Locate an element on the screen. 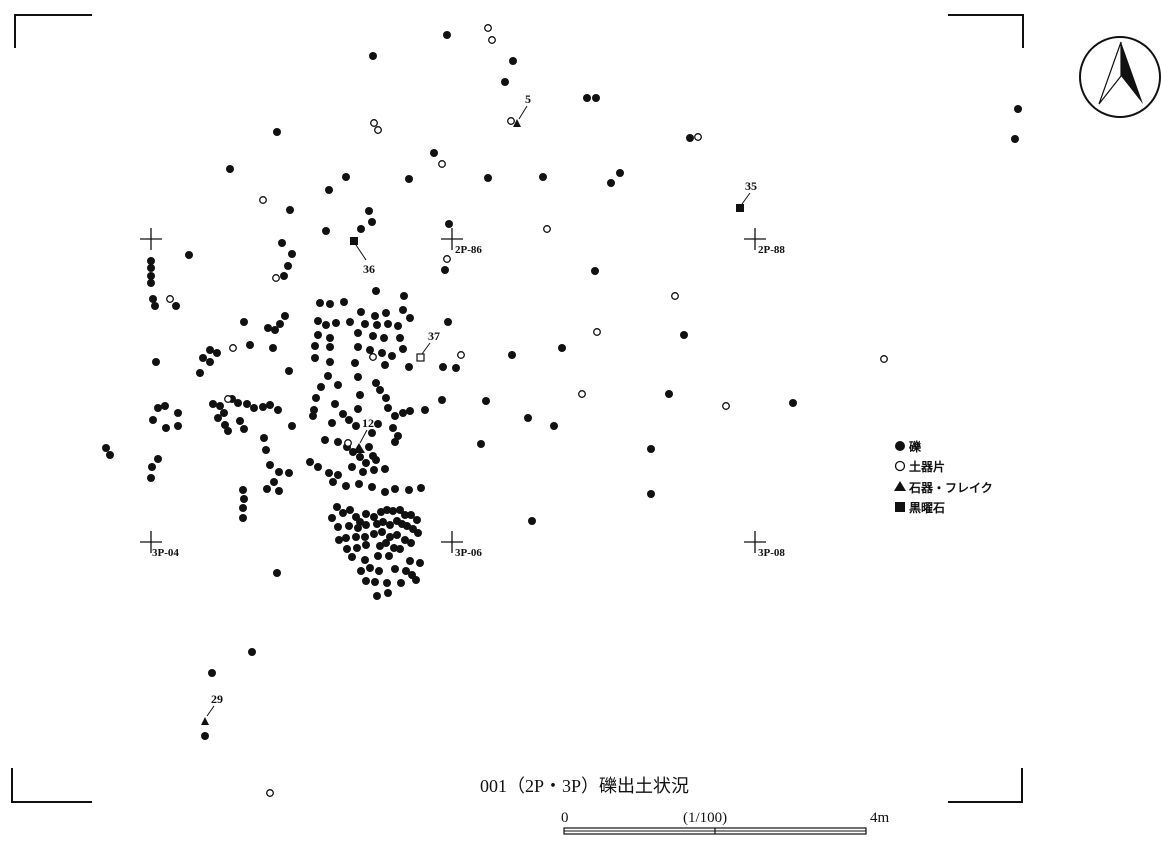  find-35: 35 is located at coordinates (746, 195).